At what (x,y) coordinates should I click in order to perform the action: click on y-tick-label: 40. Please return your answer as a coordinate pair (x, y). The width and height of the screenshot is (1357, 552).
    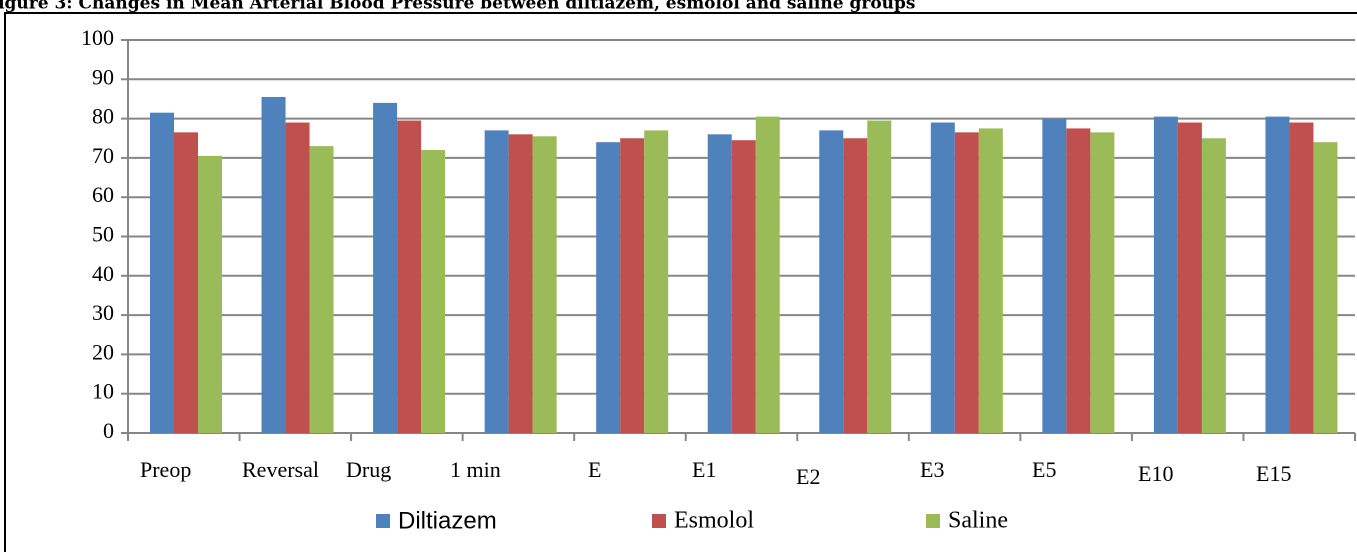
    Looking at the image, I should click on (103, 273).